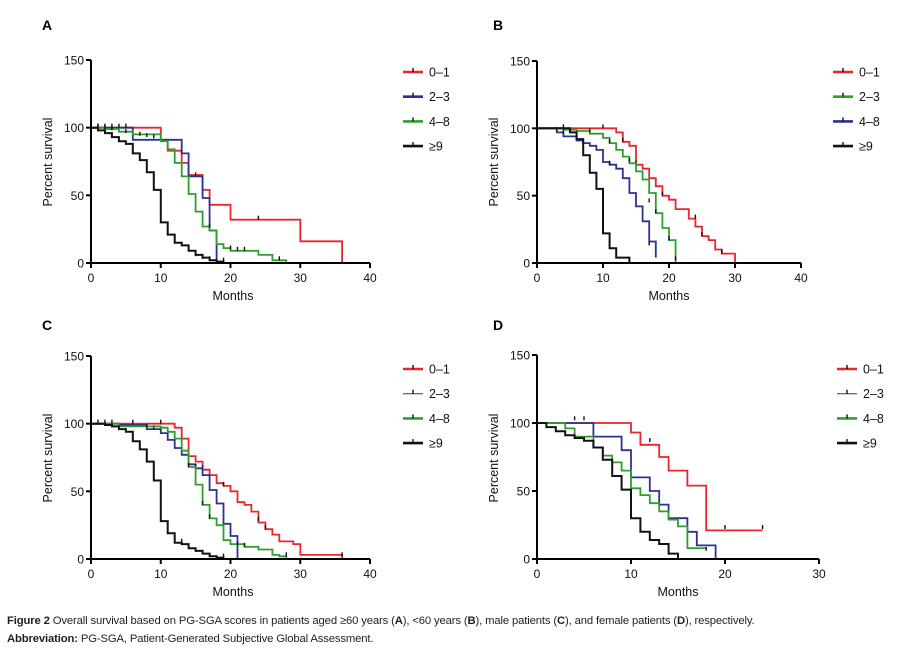 The height and width of the screenshot is (652, 897). Describe the element at coordinates (719, 621) in the screenshot. I see `caption-part: ), respectively.` at that location.